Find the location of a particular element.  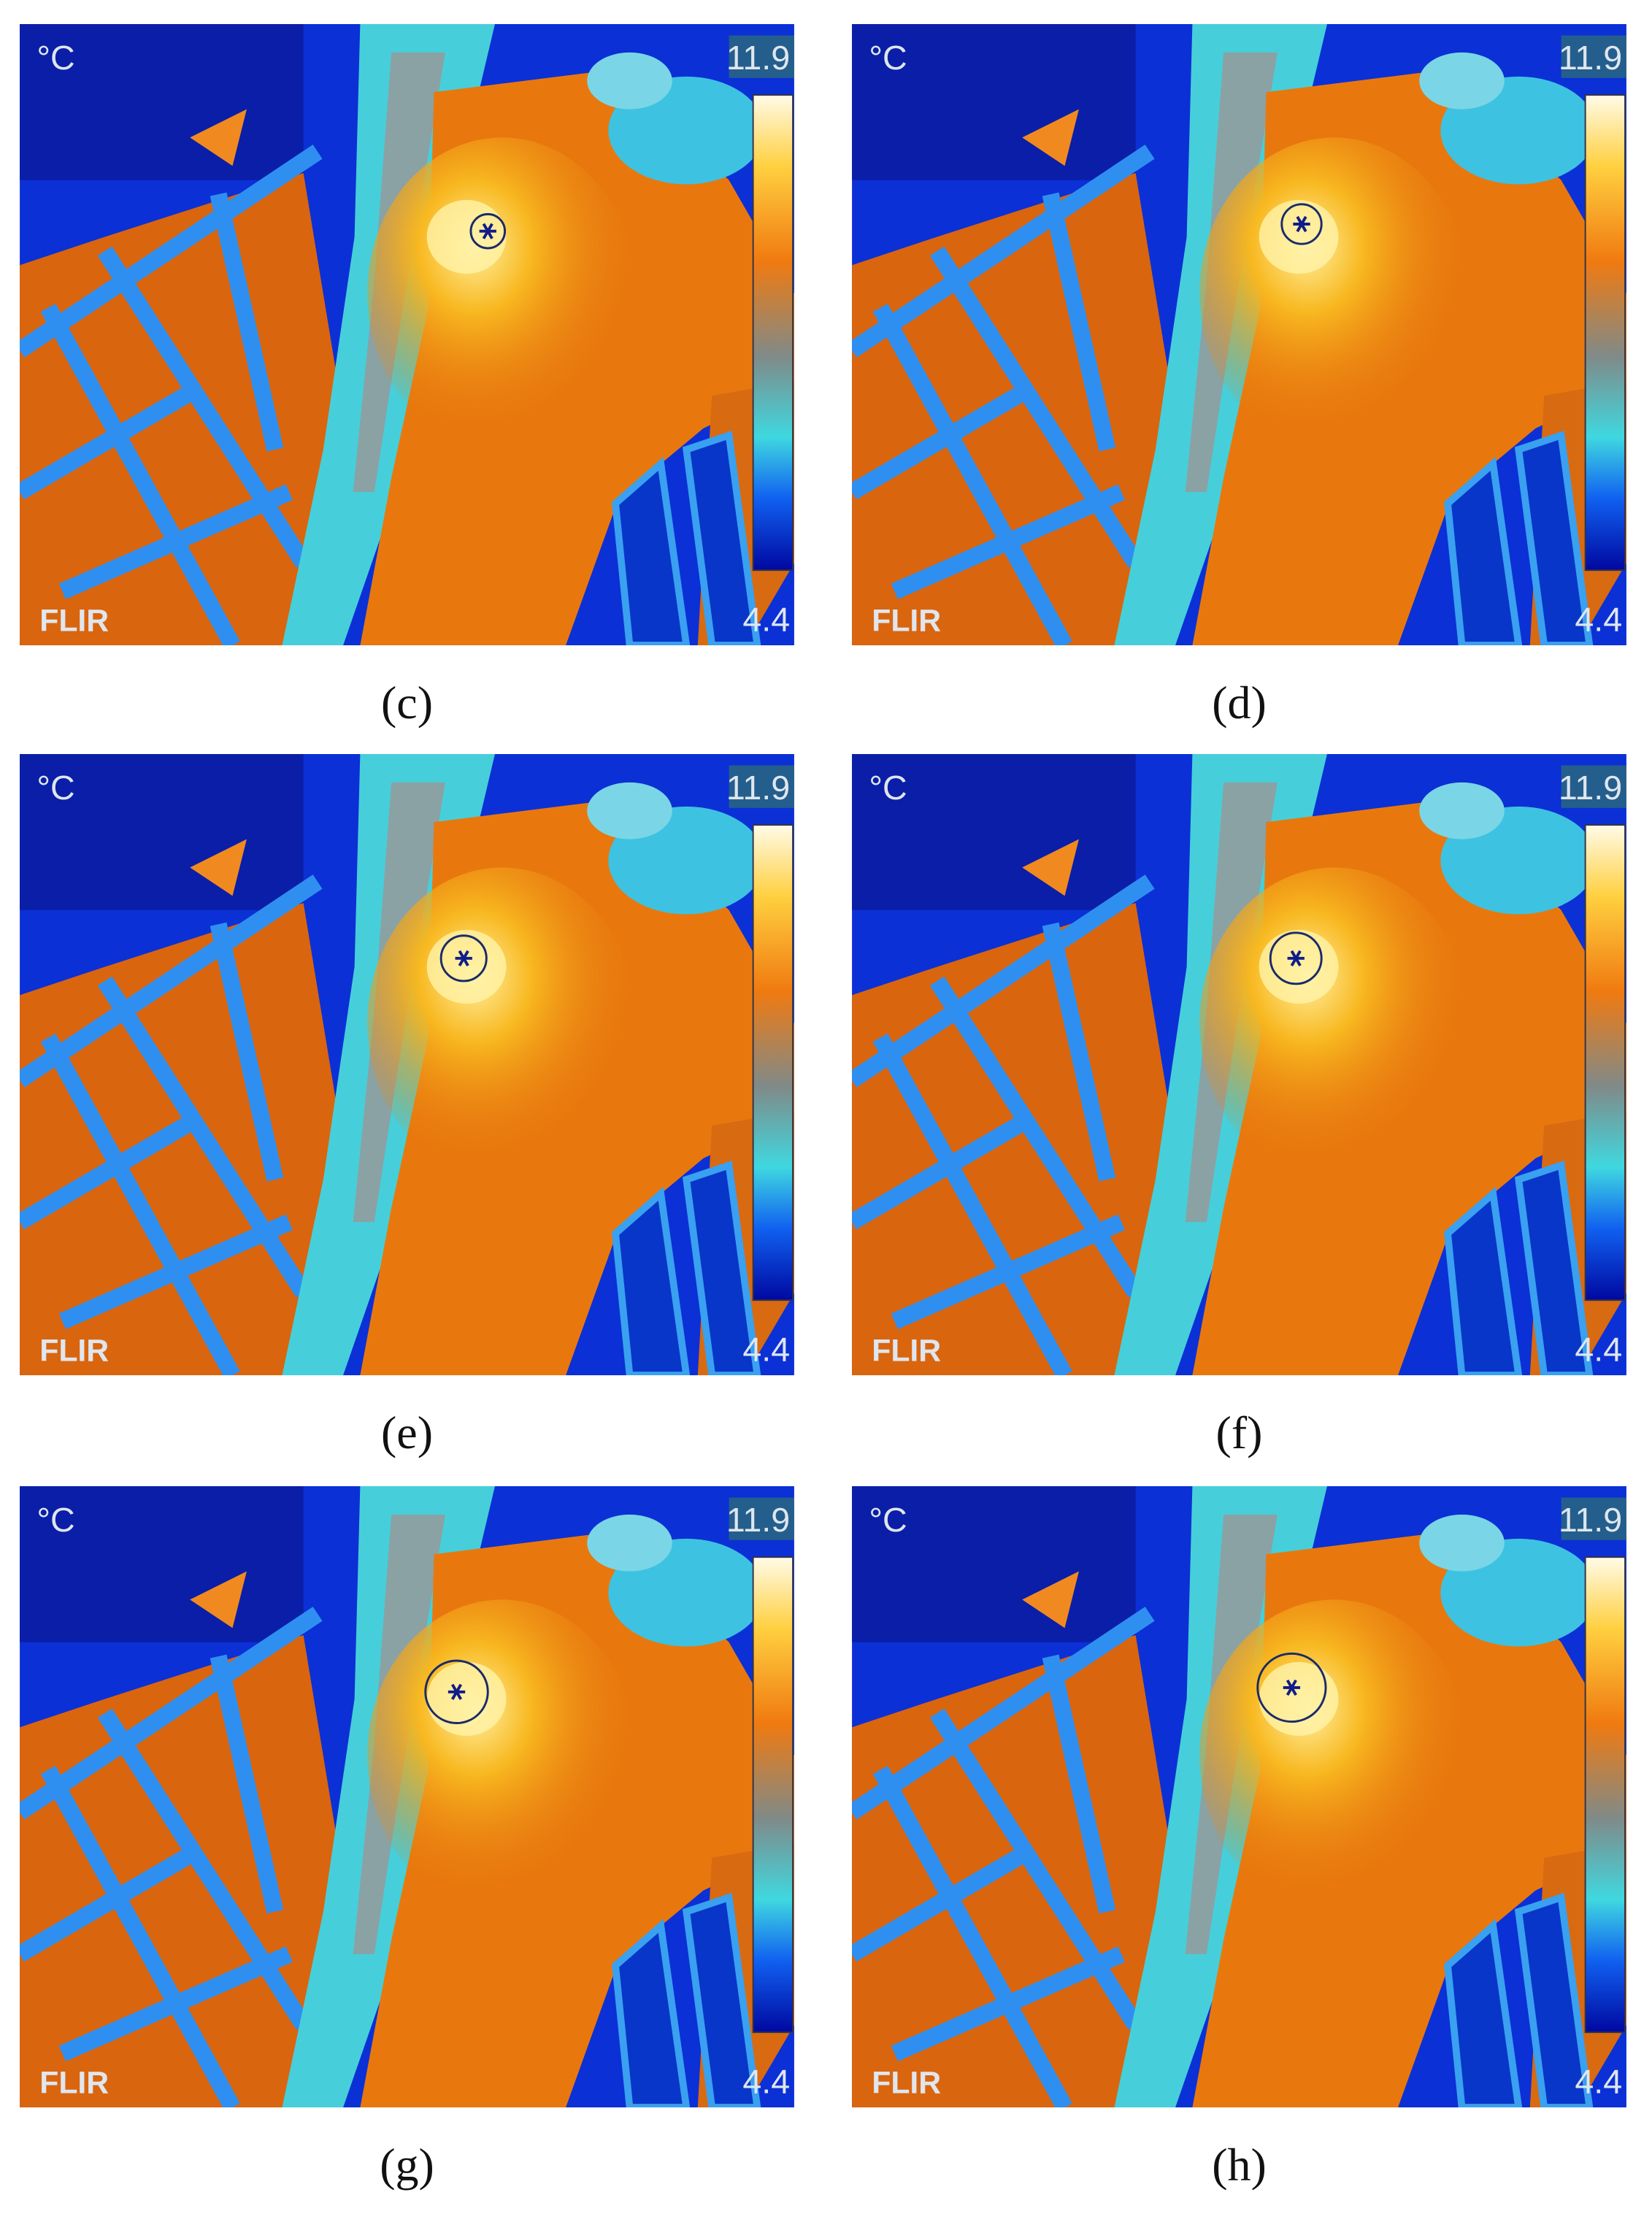

panel-label: (d) is located at coordinates (1240, 703).